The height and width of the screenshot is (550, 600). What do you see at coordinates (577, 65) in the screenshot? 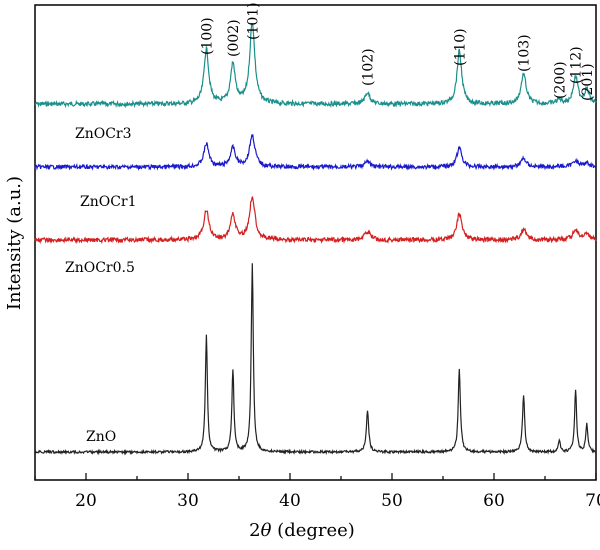
I see `peak-label-112: (112)` at bounding box center [577, 65].